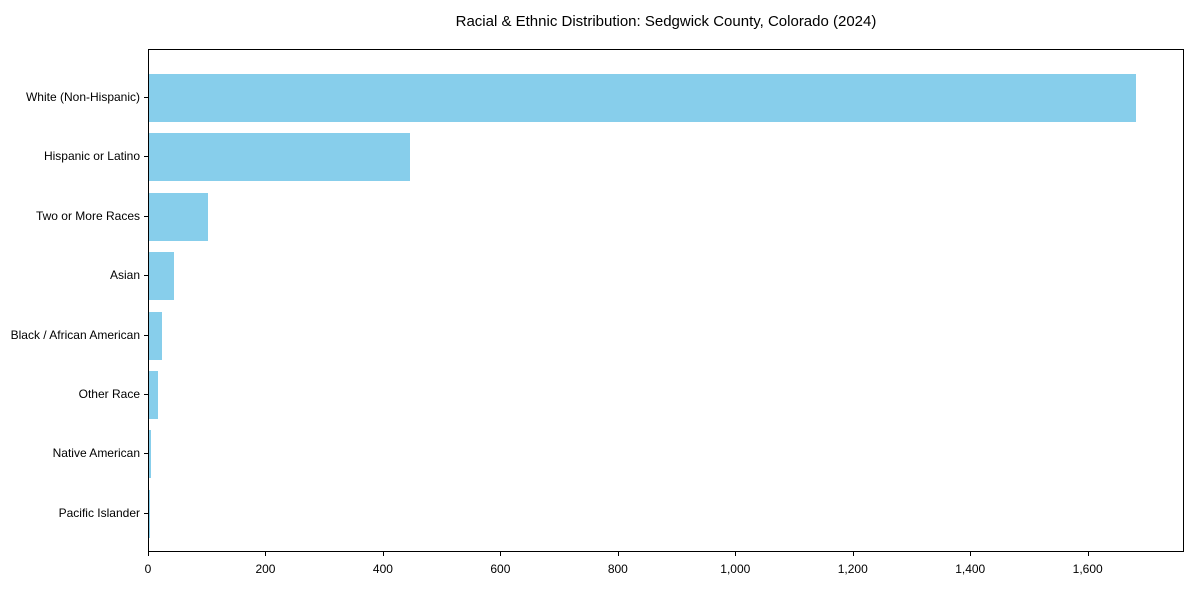  Describe the element at coordinates (87, 215) in the screenshot. I see `y-axis-label: Two or More Races` at that location.